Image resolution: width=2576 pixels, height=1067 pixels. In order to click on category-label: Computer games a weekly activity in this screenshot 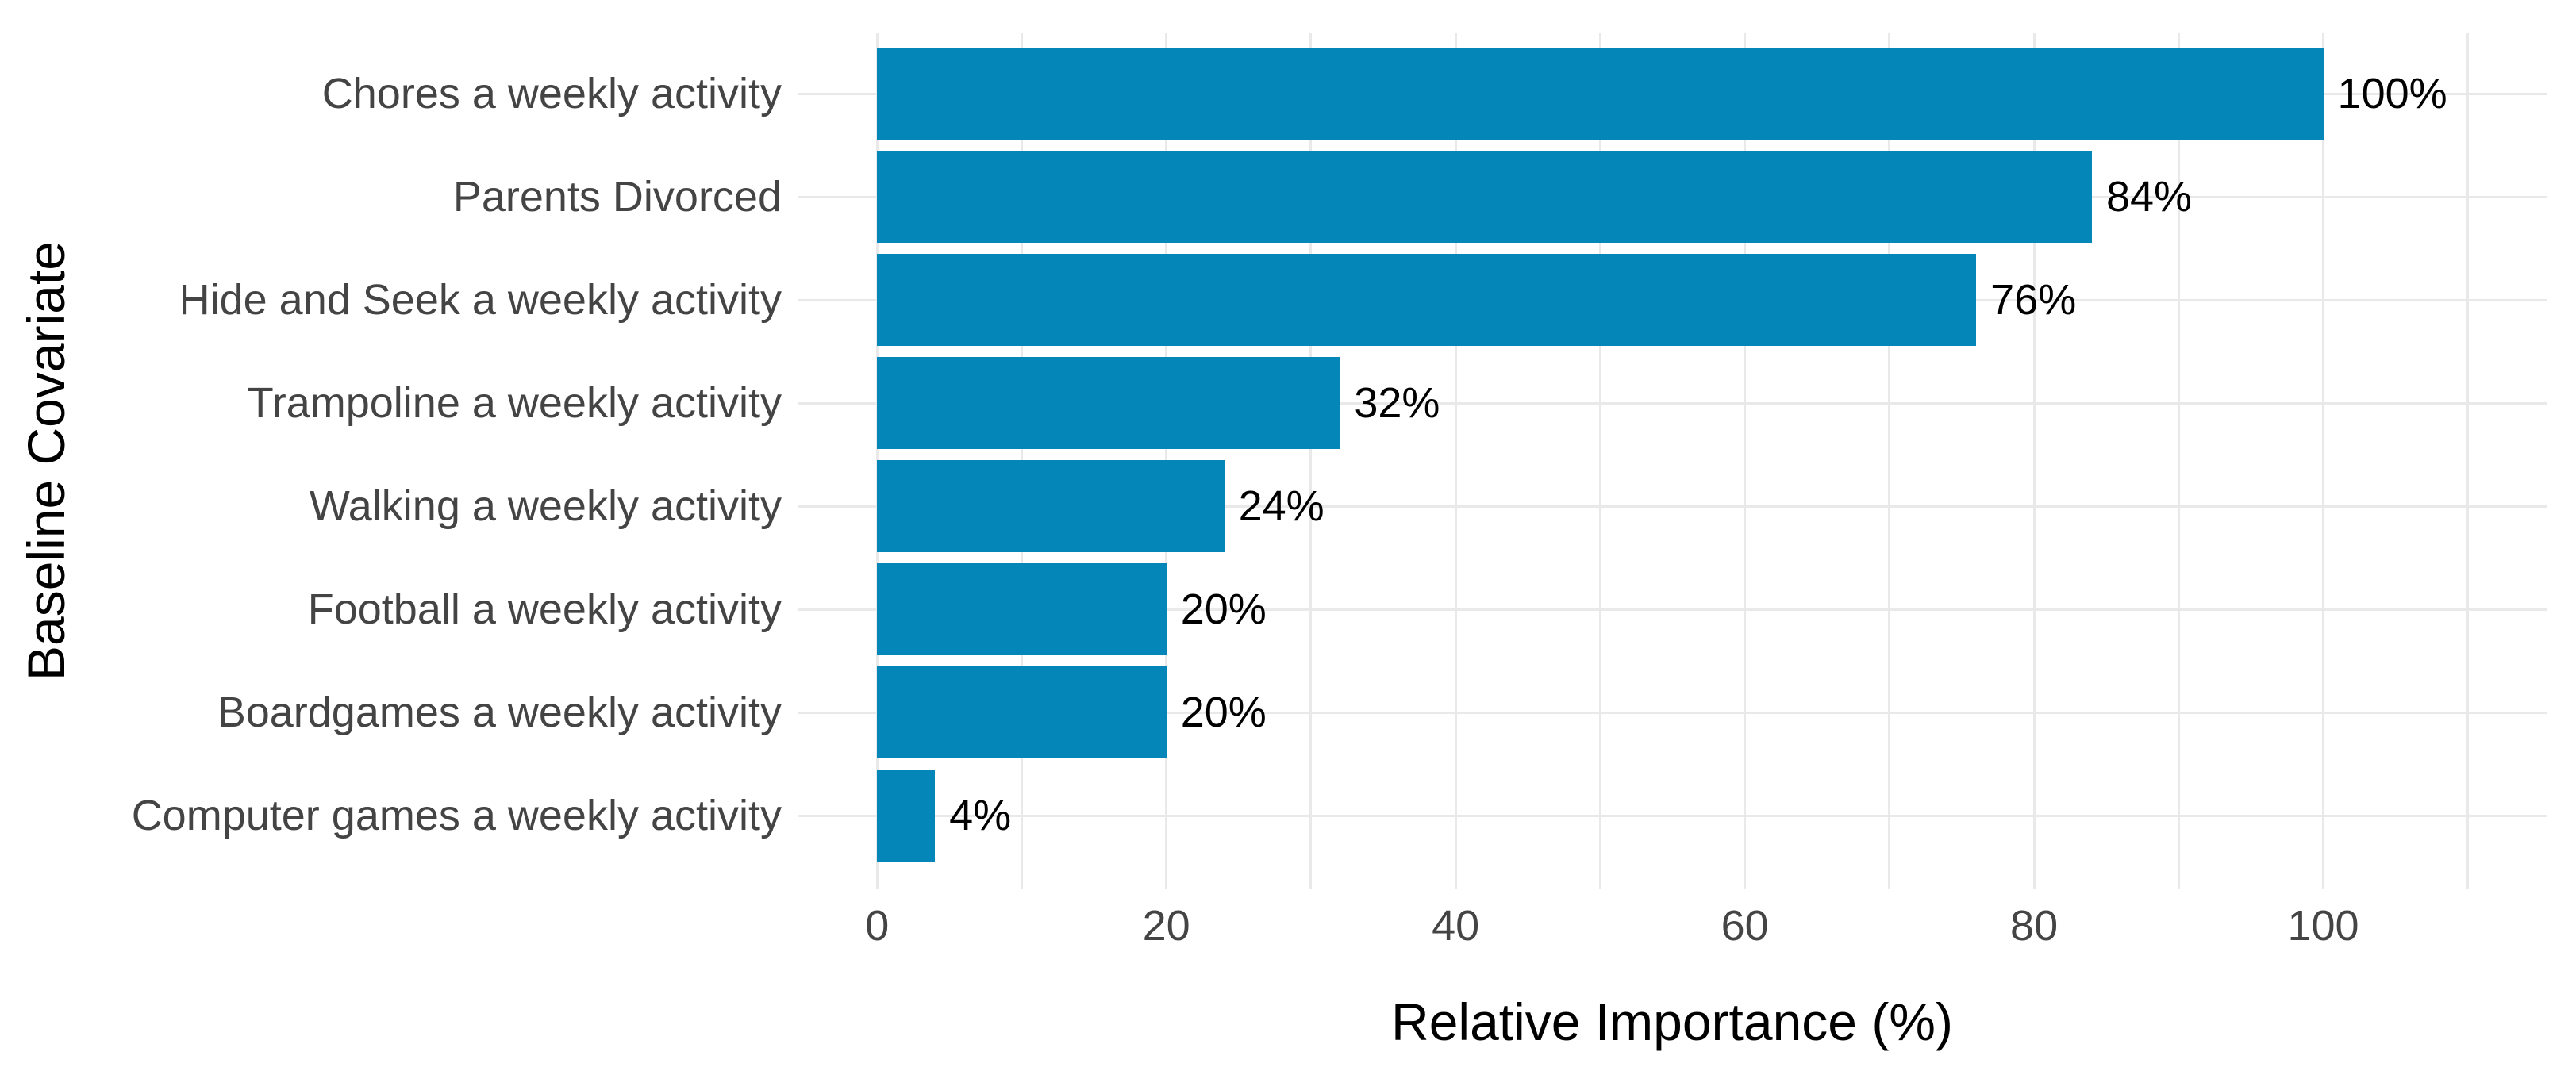, I will do `click(456, 816)`.